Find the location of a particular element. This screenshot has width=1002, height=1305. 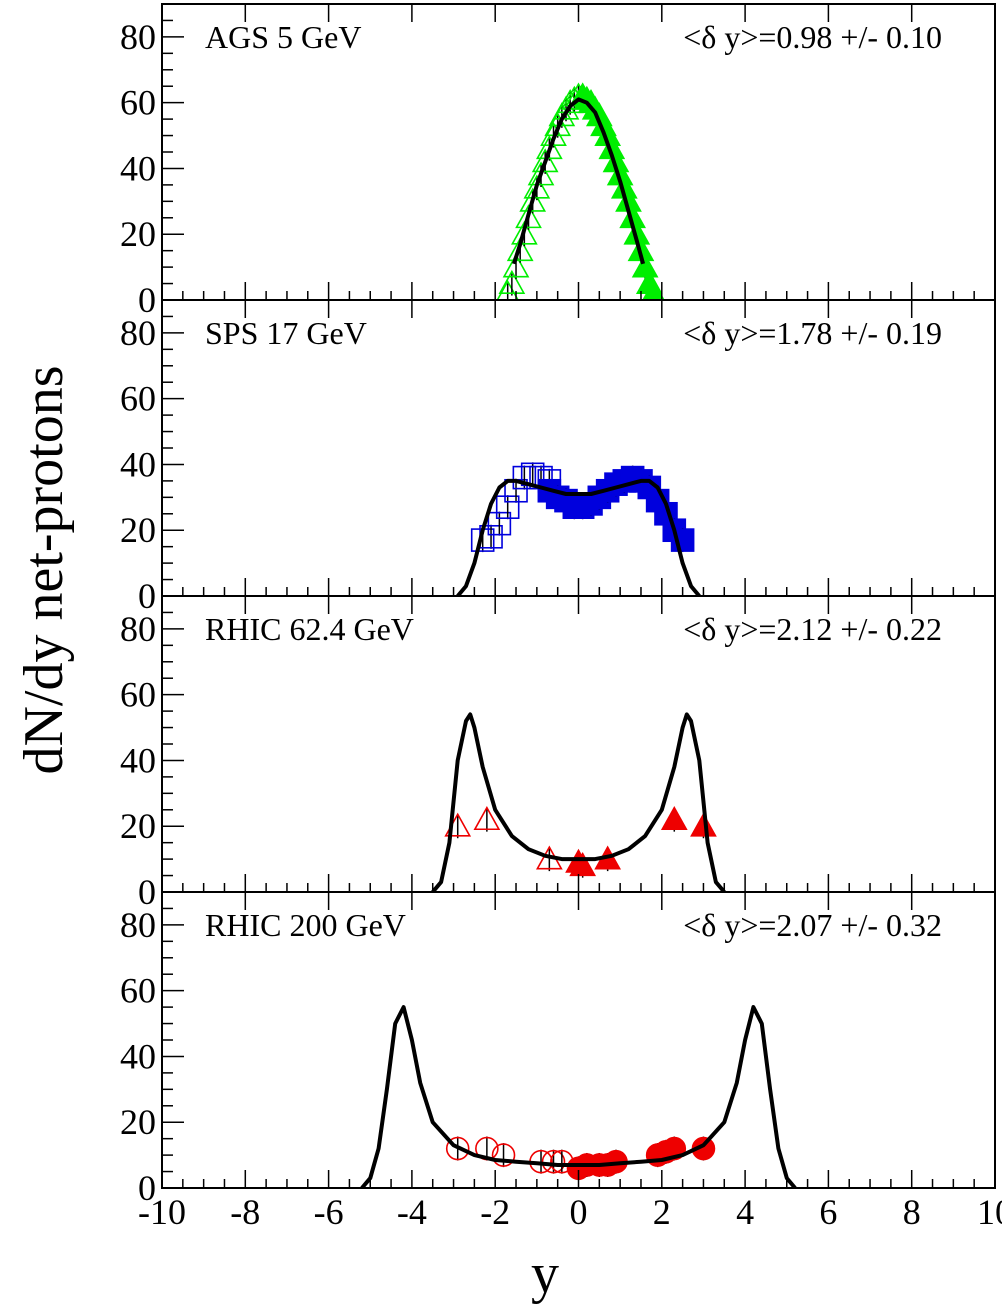

x-axis-title: y is located at coordinates (545, 1274).